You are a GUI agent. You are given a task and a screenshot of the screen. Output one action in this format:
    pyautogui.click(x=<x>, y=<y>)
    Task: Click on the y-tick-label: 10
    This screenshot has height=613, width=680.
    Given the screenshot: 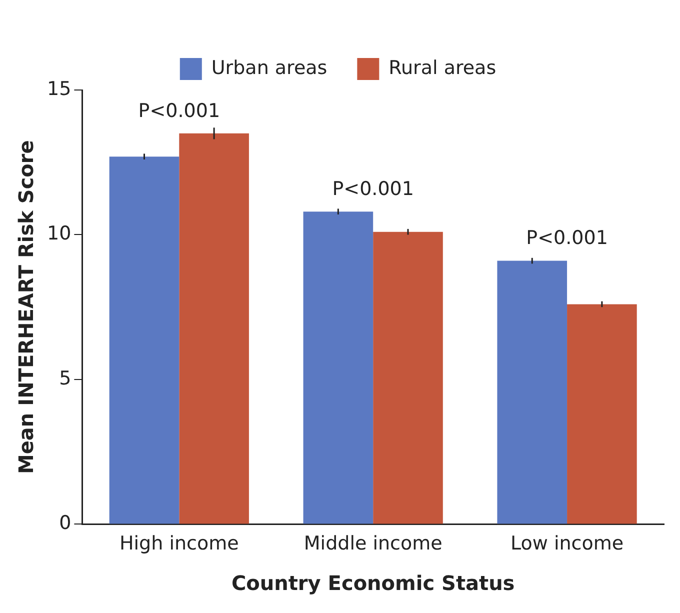 What is the action you would take?
    pyautogui.click(x=59, y=233)
    